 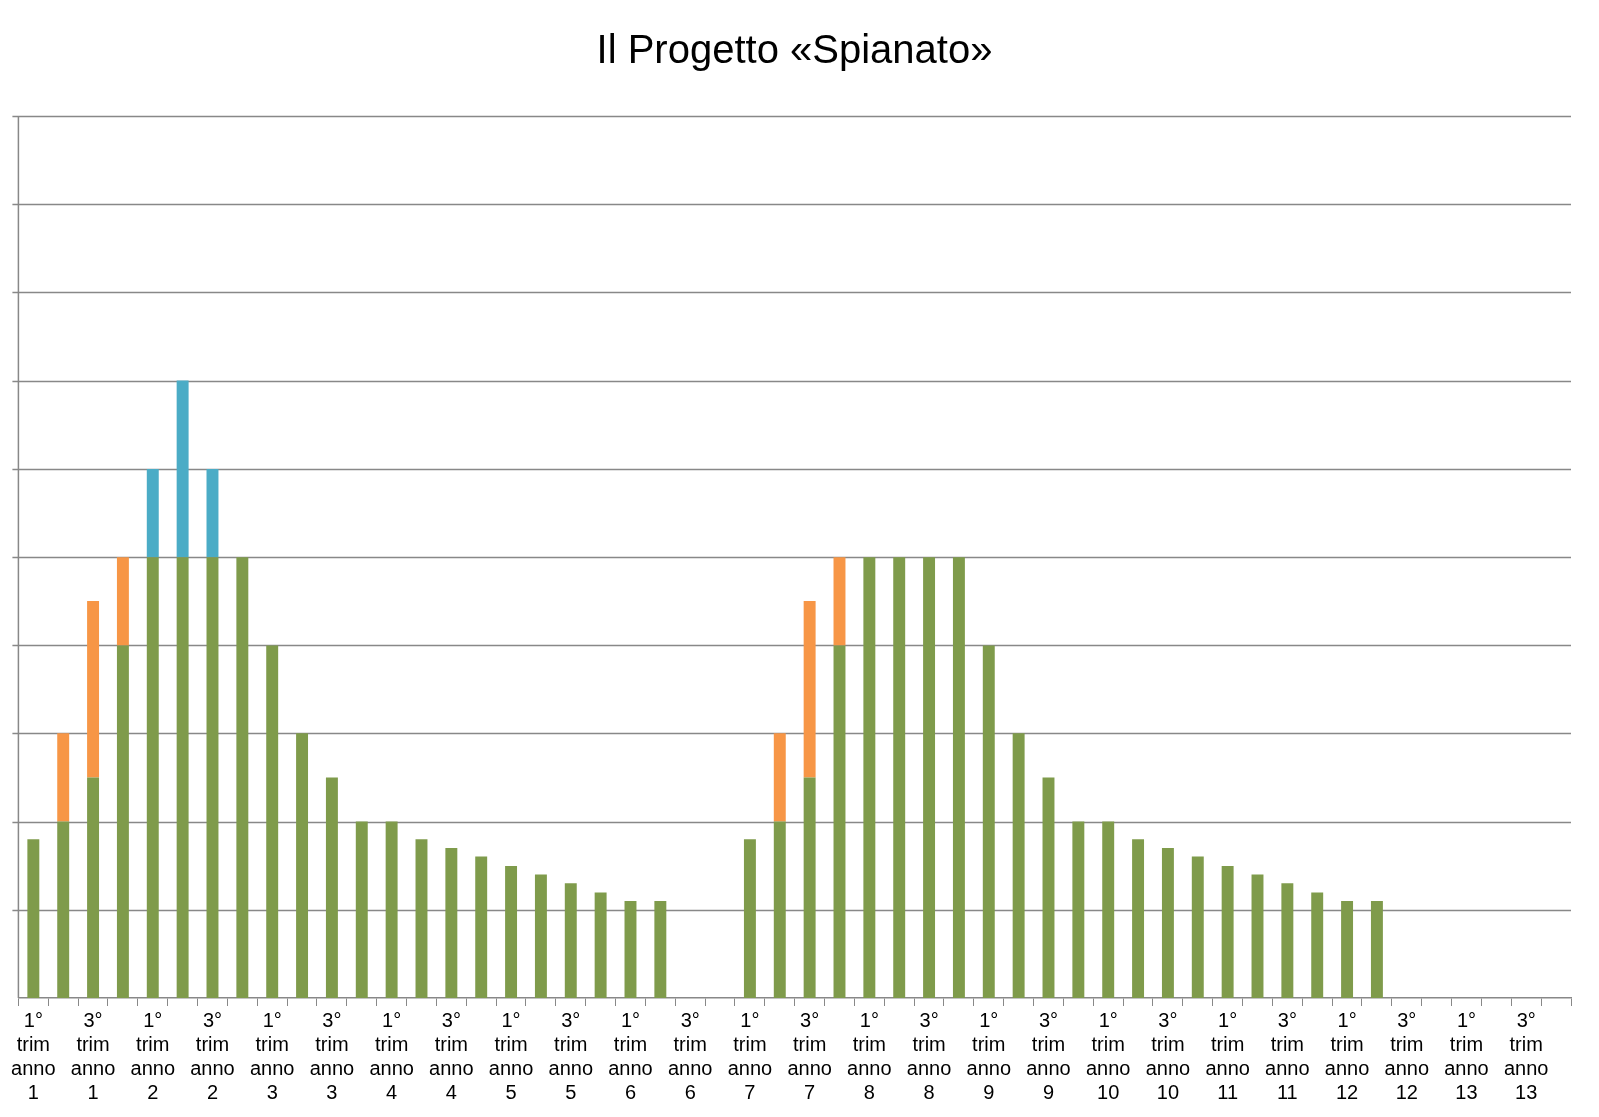 What do you see at coordinates (1168, 1055) in the screenshot?
I see `x-tick-label: 3° trim anno 10` at bounding box center [1168, 1055].